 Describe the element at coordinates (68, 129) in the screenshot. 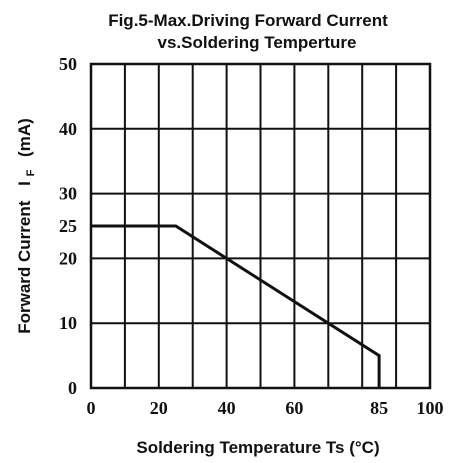

I see `y-tick-label: 40` at that location.